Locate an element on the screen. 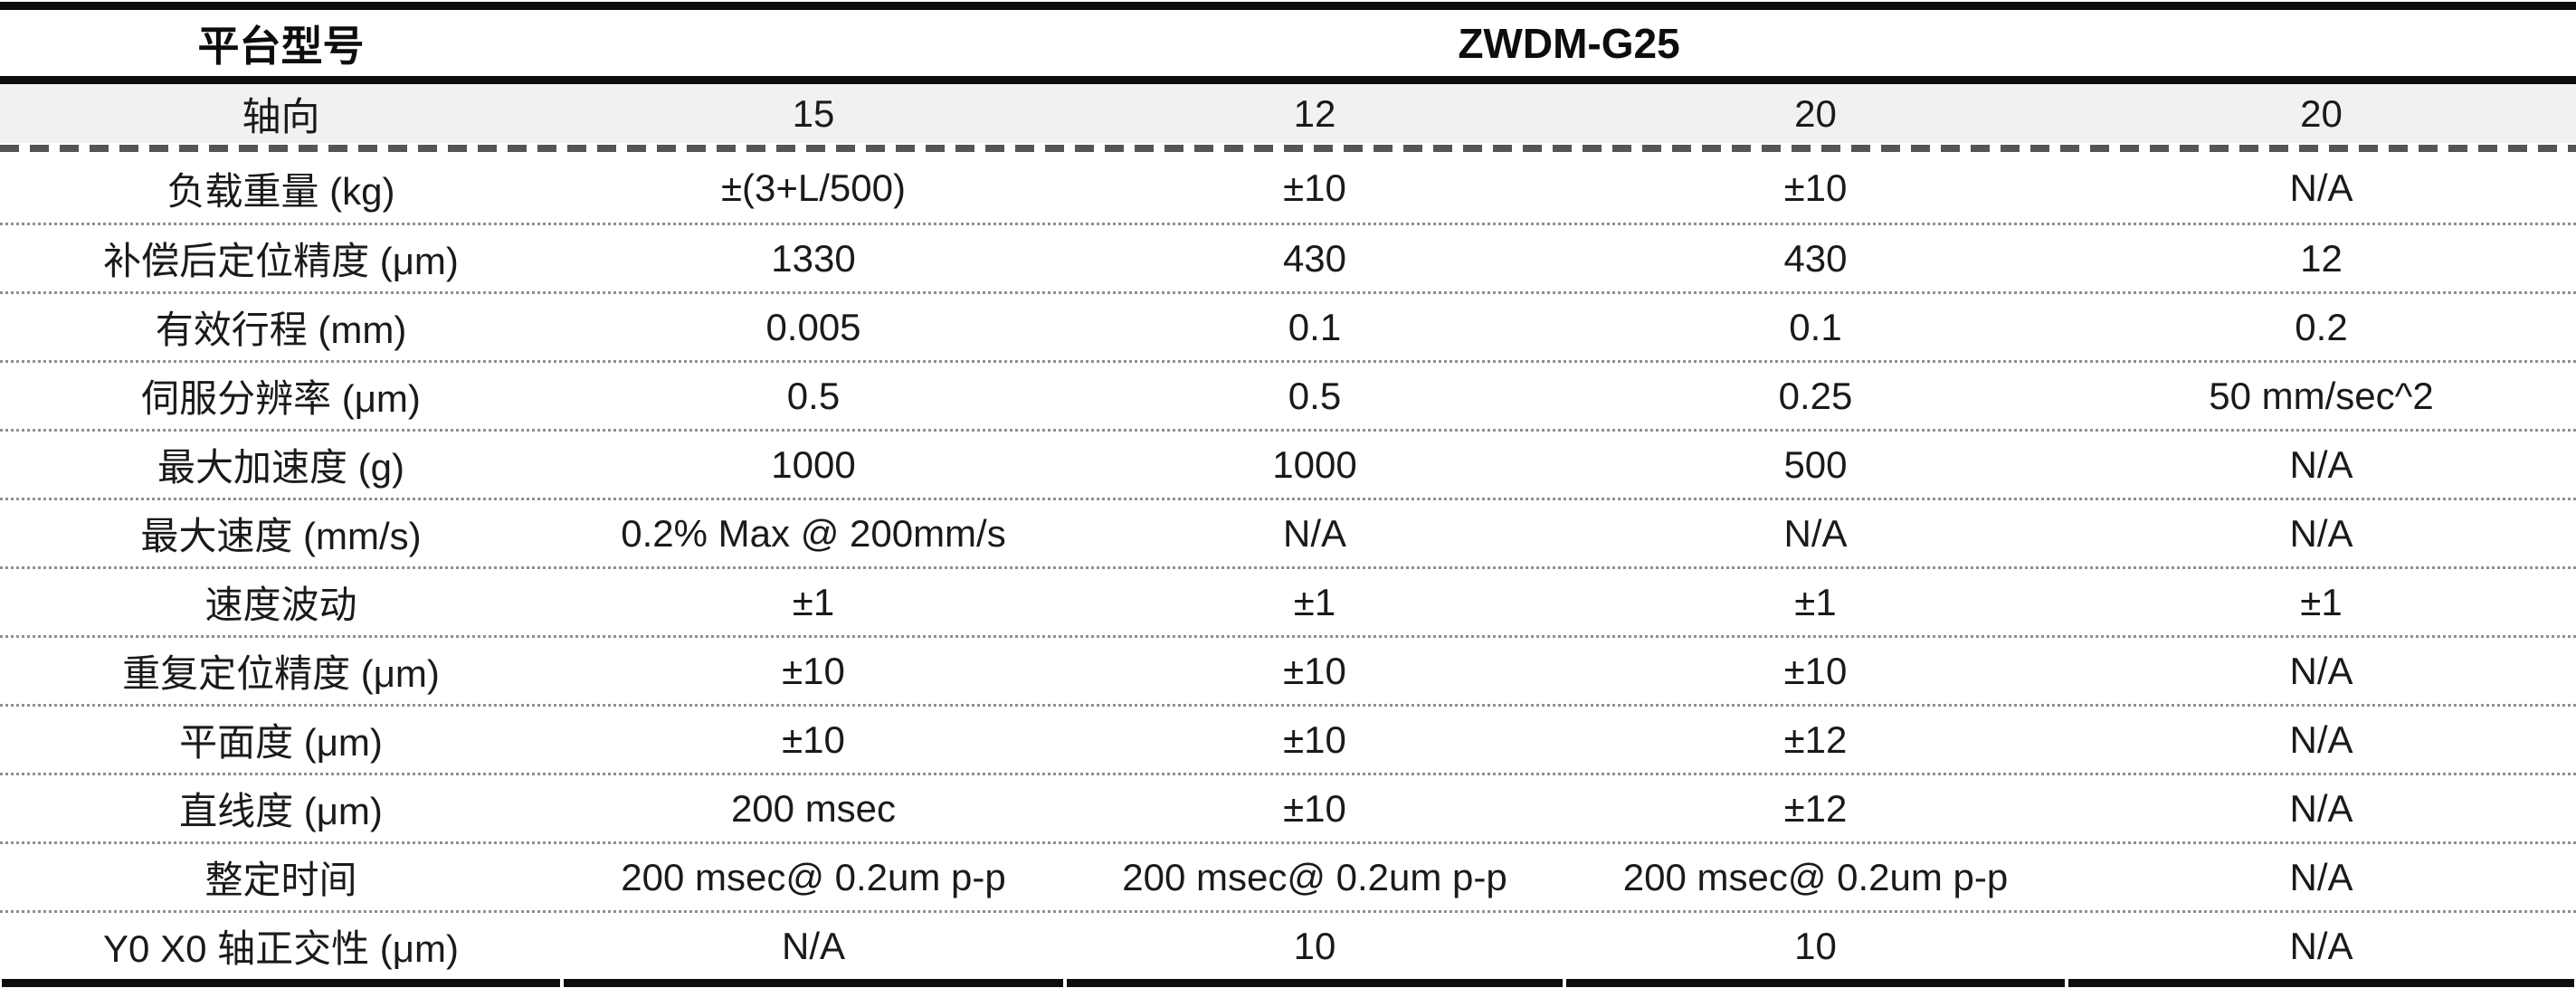  table-row: 平面度 (μm) ±10 ±10 ±12 N/A is located at coordinates (1288, 739).